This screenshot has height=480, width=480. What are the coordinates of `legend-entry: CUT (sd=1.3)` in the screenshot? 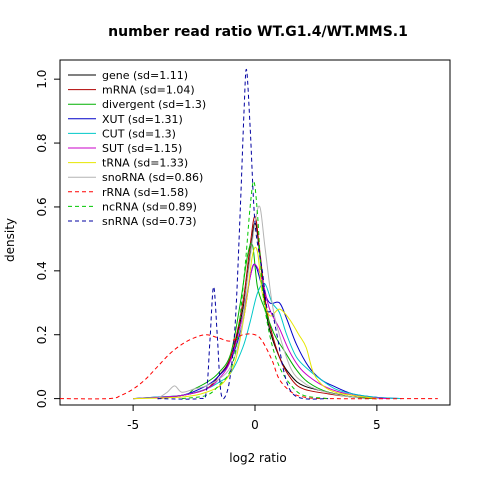 It's located at (139, 133).